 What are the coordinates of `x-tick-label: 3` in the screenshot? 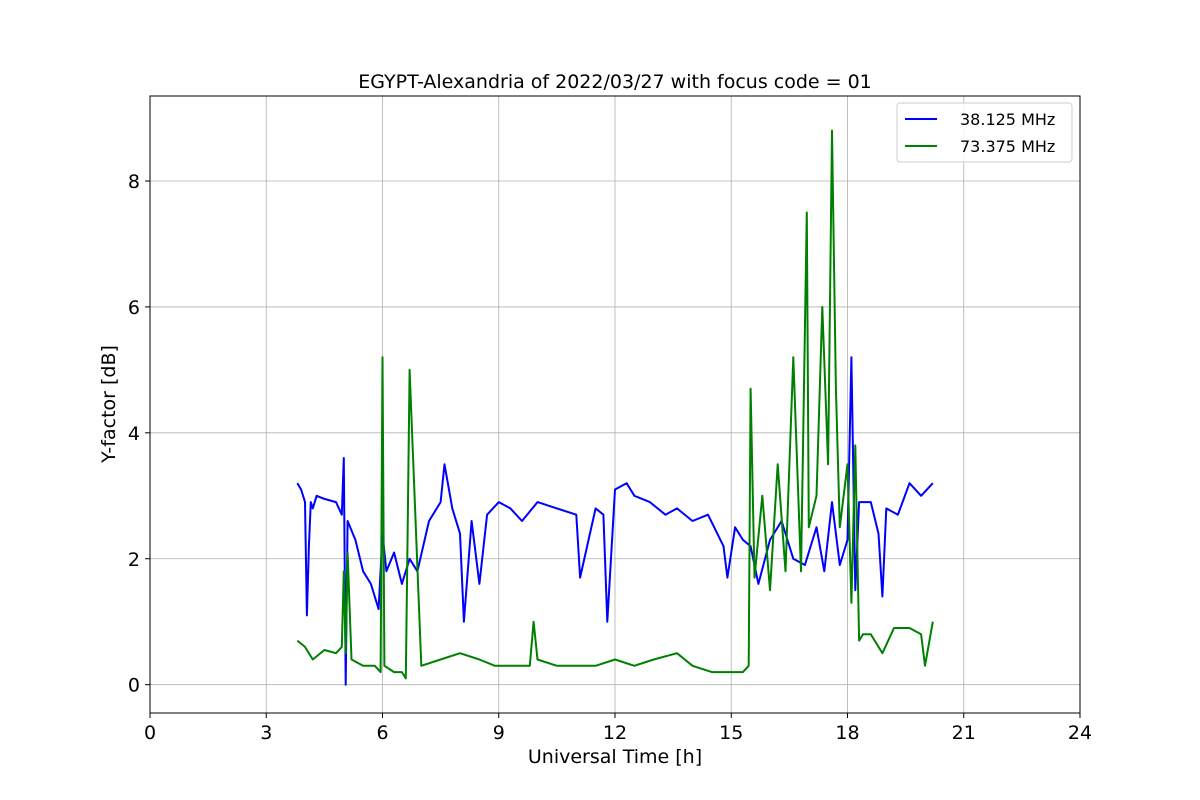 It's located at (266, 733).